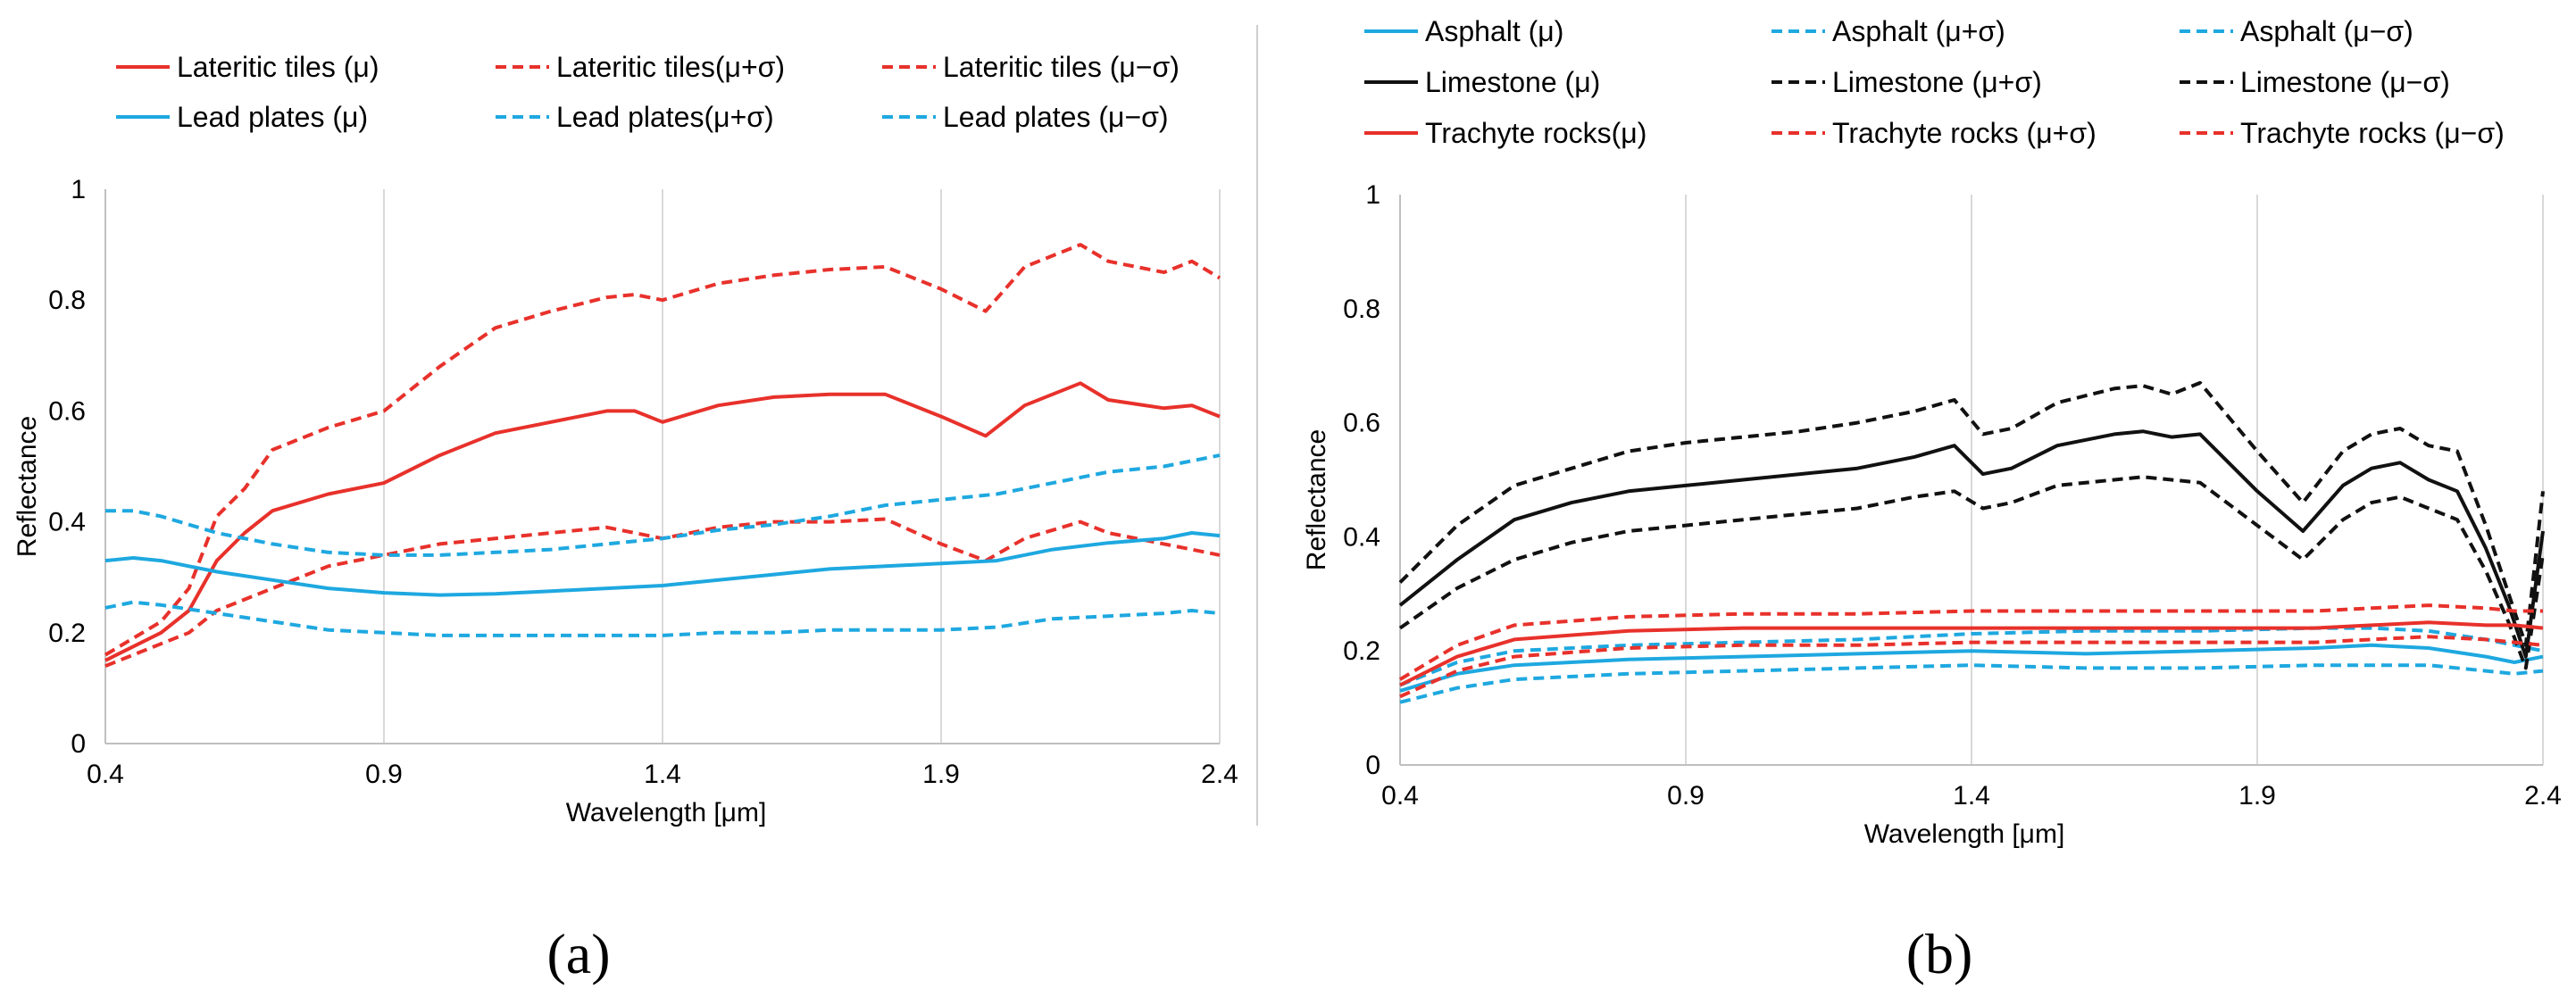 The height and width of the screenshot is (1006, 2576). What do you see at coordinates (578, 953) in the screenshot?
I see `panel-label-a: (a)` at bounding box center [578, 953].